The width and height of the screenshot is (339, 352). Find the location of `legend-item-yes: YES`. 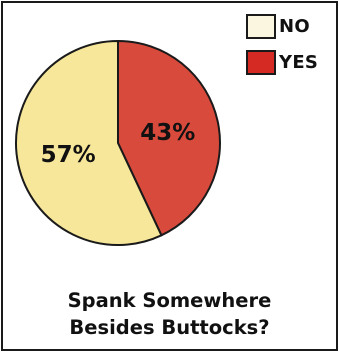

legend-item-yes: YES is located at coordinates (286, 62).